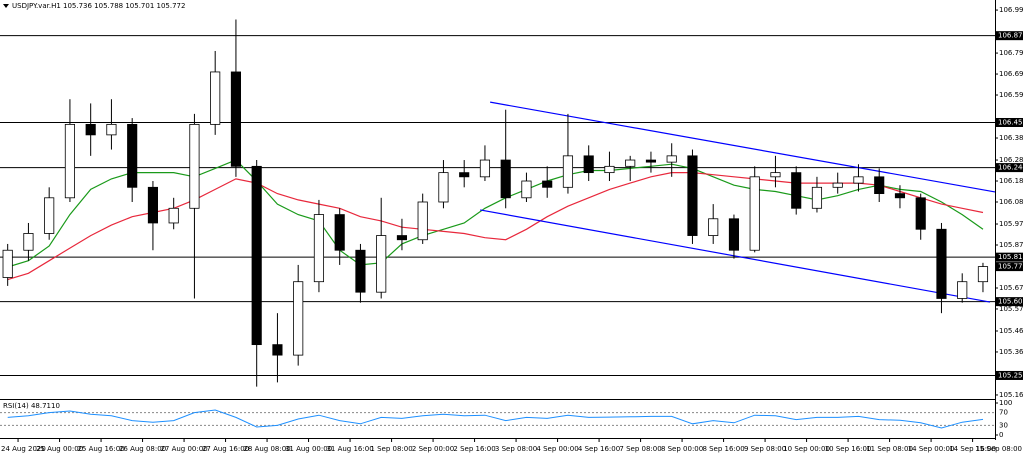 This screenshot has height=456, width=1024. I want to click on current-price-box, so click(1009, 267).